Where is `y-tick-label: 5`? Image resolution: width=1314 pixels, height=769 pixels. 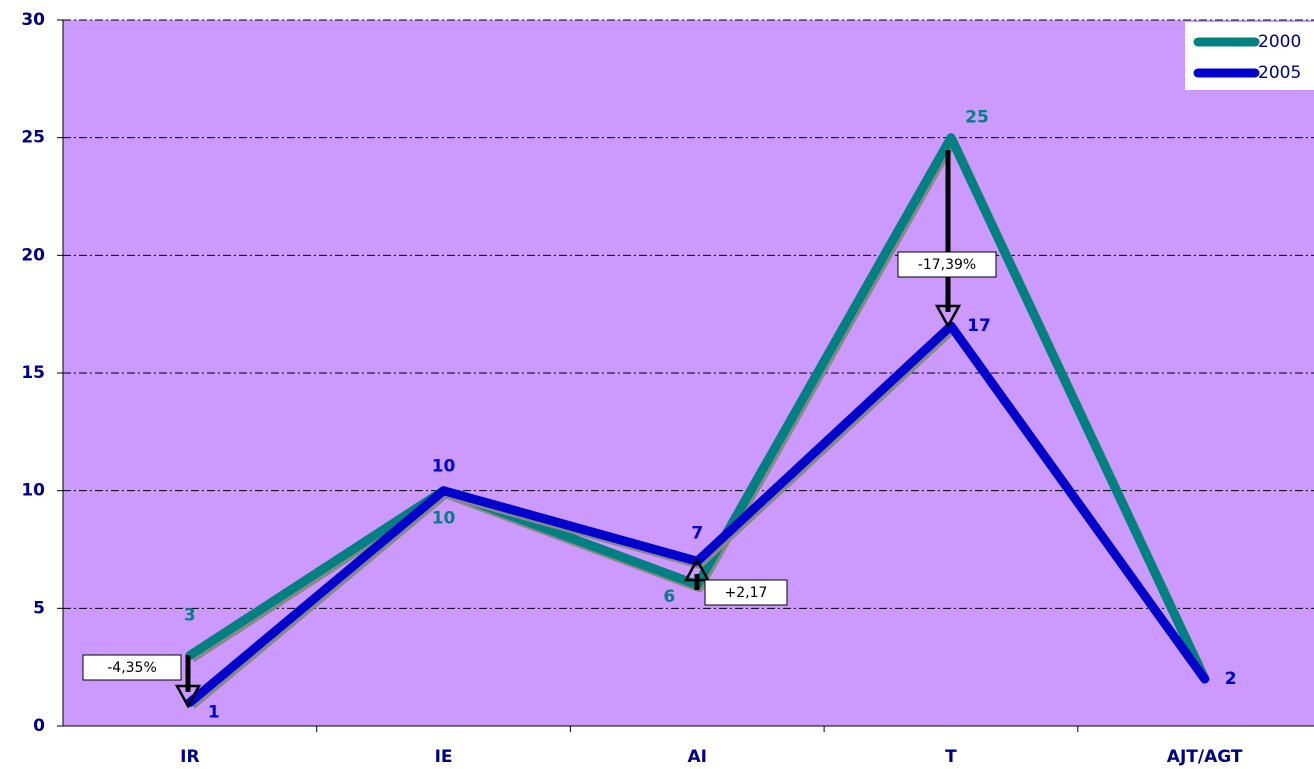 y-tick-label: 5 is located at coordinates (39, 608).